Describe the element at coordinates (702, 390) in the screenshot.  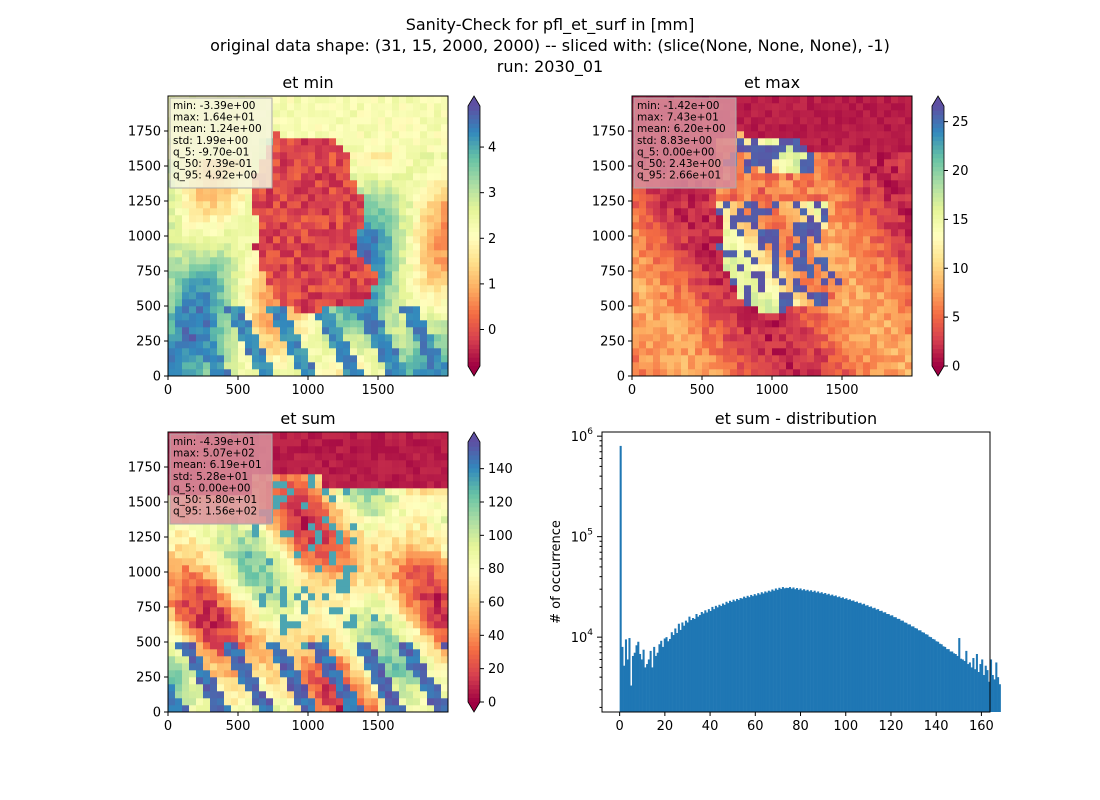
I see `x-tick-label: 500` at that location.